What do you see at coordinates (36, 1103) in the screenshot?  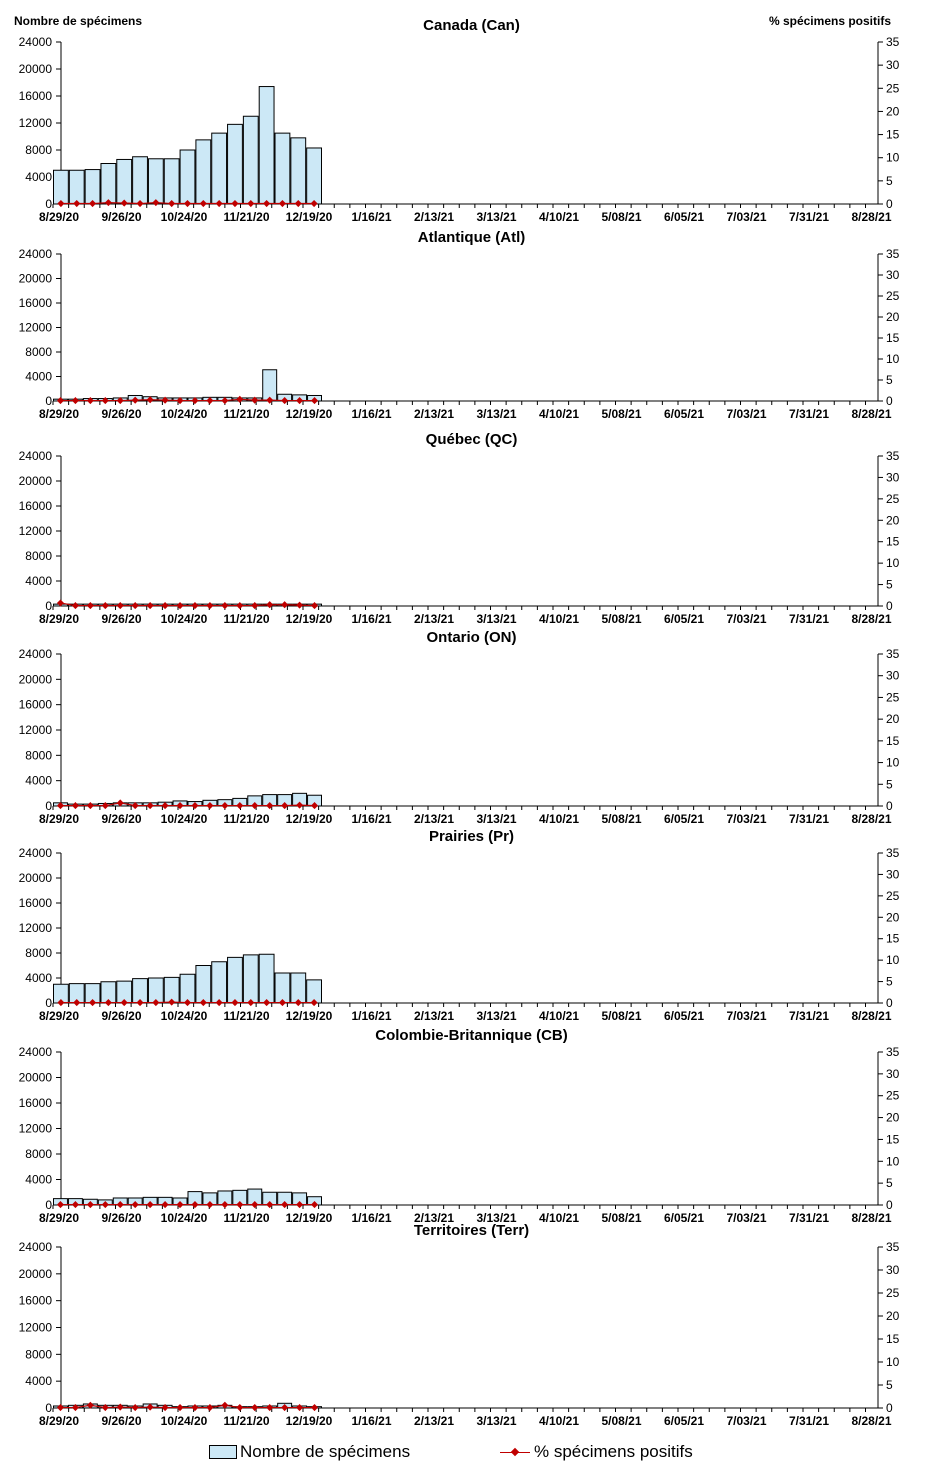 I see `left-tick-label: 16000` at bounding box center [36, 1103].